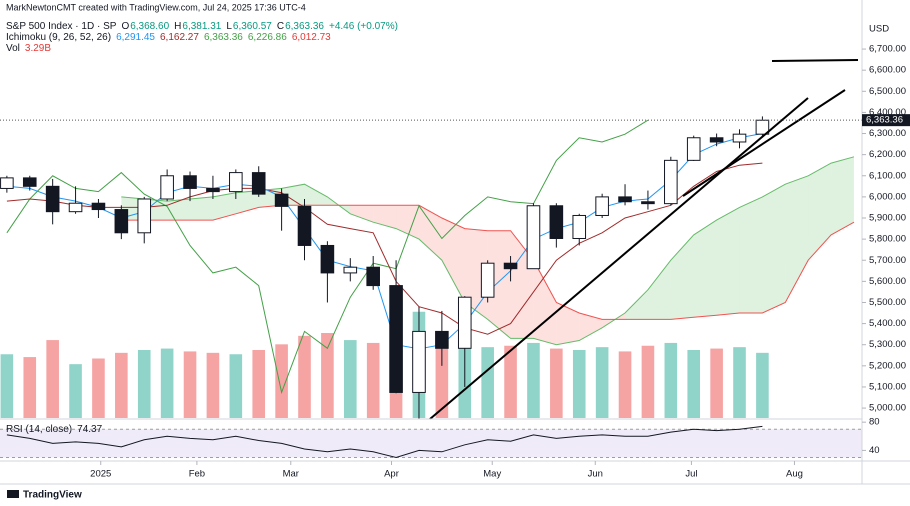  I want to click on ohlc-value: 6,363.36, so click(304, 26).